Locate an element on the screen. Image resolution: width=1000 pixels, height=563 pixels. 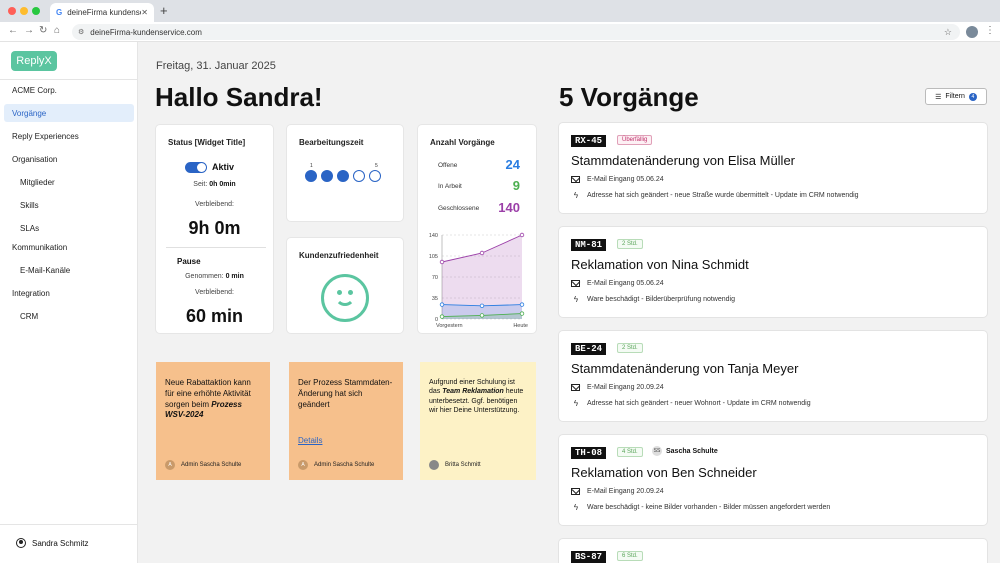
case-title: Reklamation von Ben Schneider is located at coordinates (664, 472).